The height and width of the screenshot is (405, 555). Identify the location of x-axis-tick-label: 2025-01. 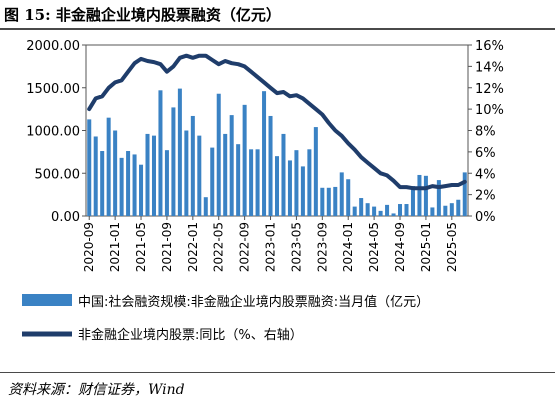
(426, 247).